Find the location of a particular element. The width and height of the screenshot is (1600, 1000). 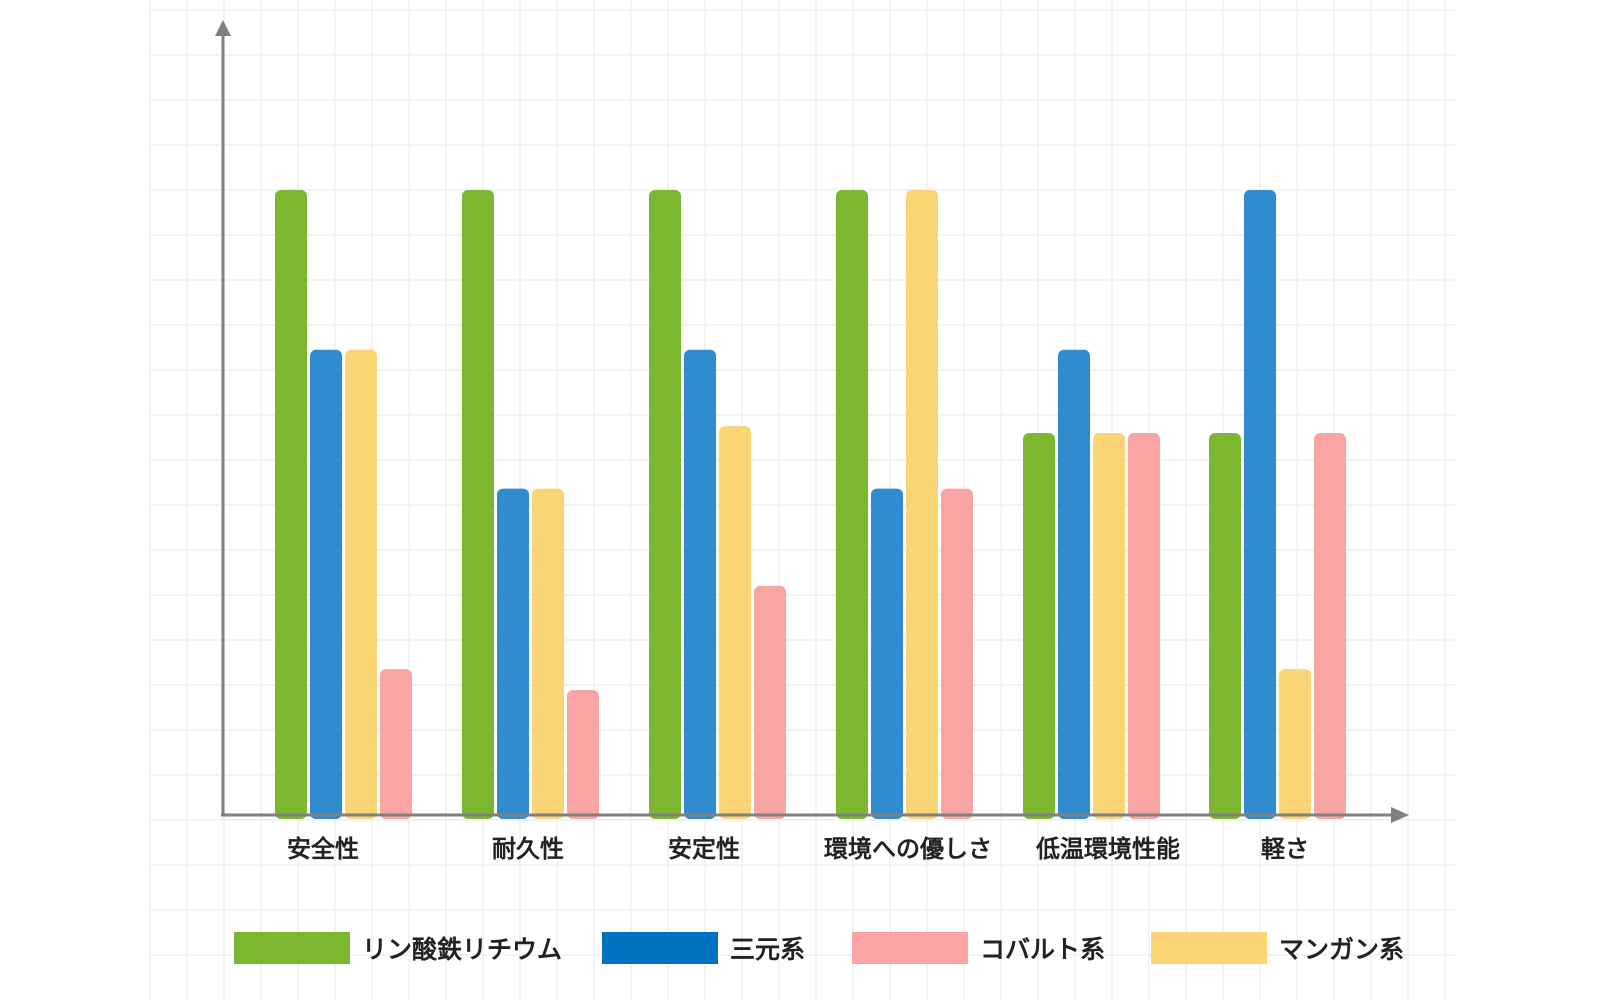

legend-label-1: 三元系 is located at coordinates (767, 949).